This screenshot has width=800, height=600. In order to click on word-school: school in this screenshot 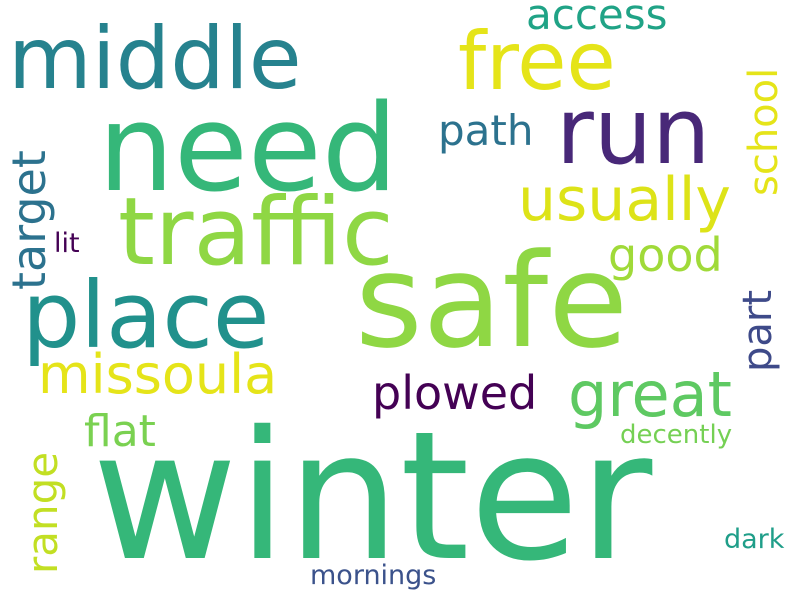, I will do `click(764, 131)`.